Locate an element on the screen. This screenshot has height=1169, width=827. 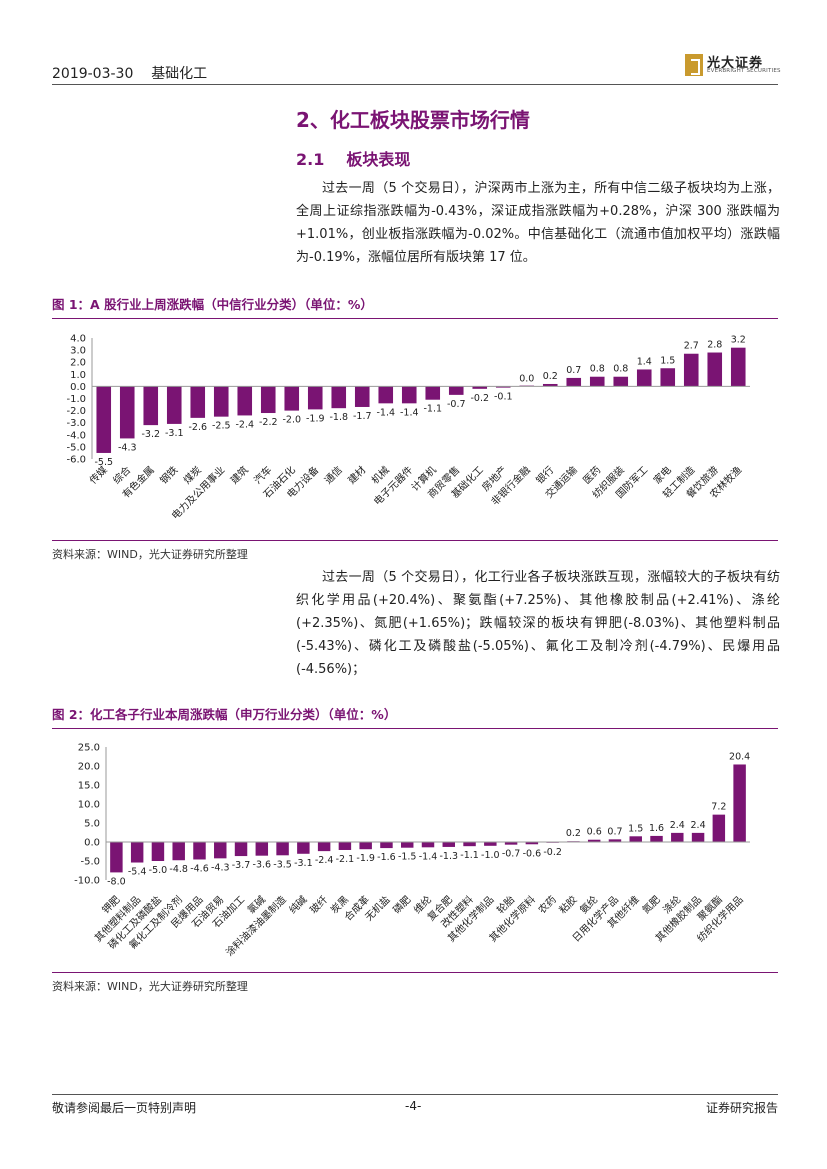
data-label: 7.2 is located at coordinates (718, 807).